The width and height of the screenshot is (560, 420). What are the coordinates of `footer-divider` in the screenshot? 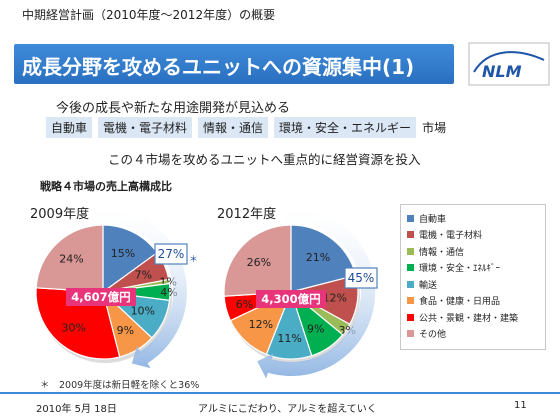 It's located at (280, 393).